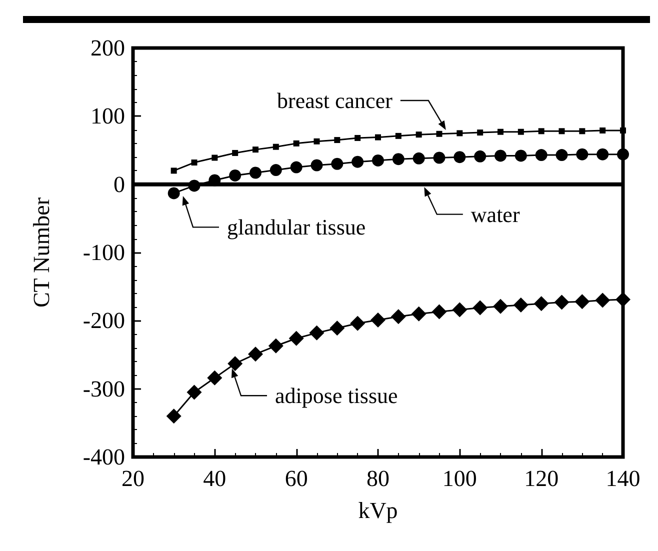 The height and width of the screenshot is (551, 658). Describe the element at coordinates (378, 478) in the screenshot. I see `x-tick-label: 80` at that location.